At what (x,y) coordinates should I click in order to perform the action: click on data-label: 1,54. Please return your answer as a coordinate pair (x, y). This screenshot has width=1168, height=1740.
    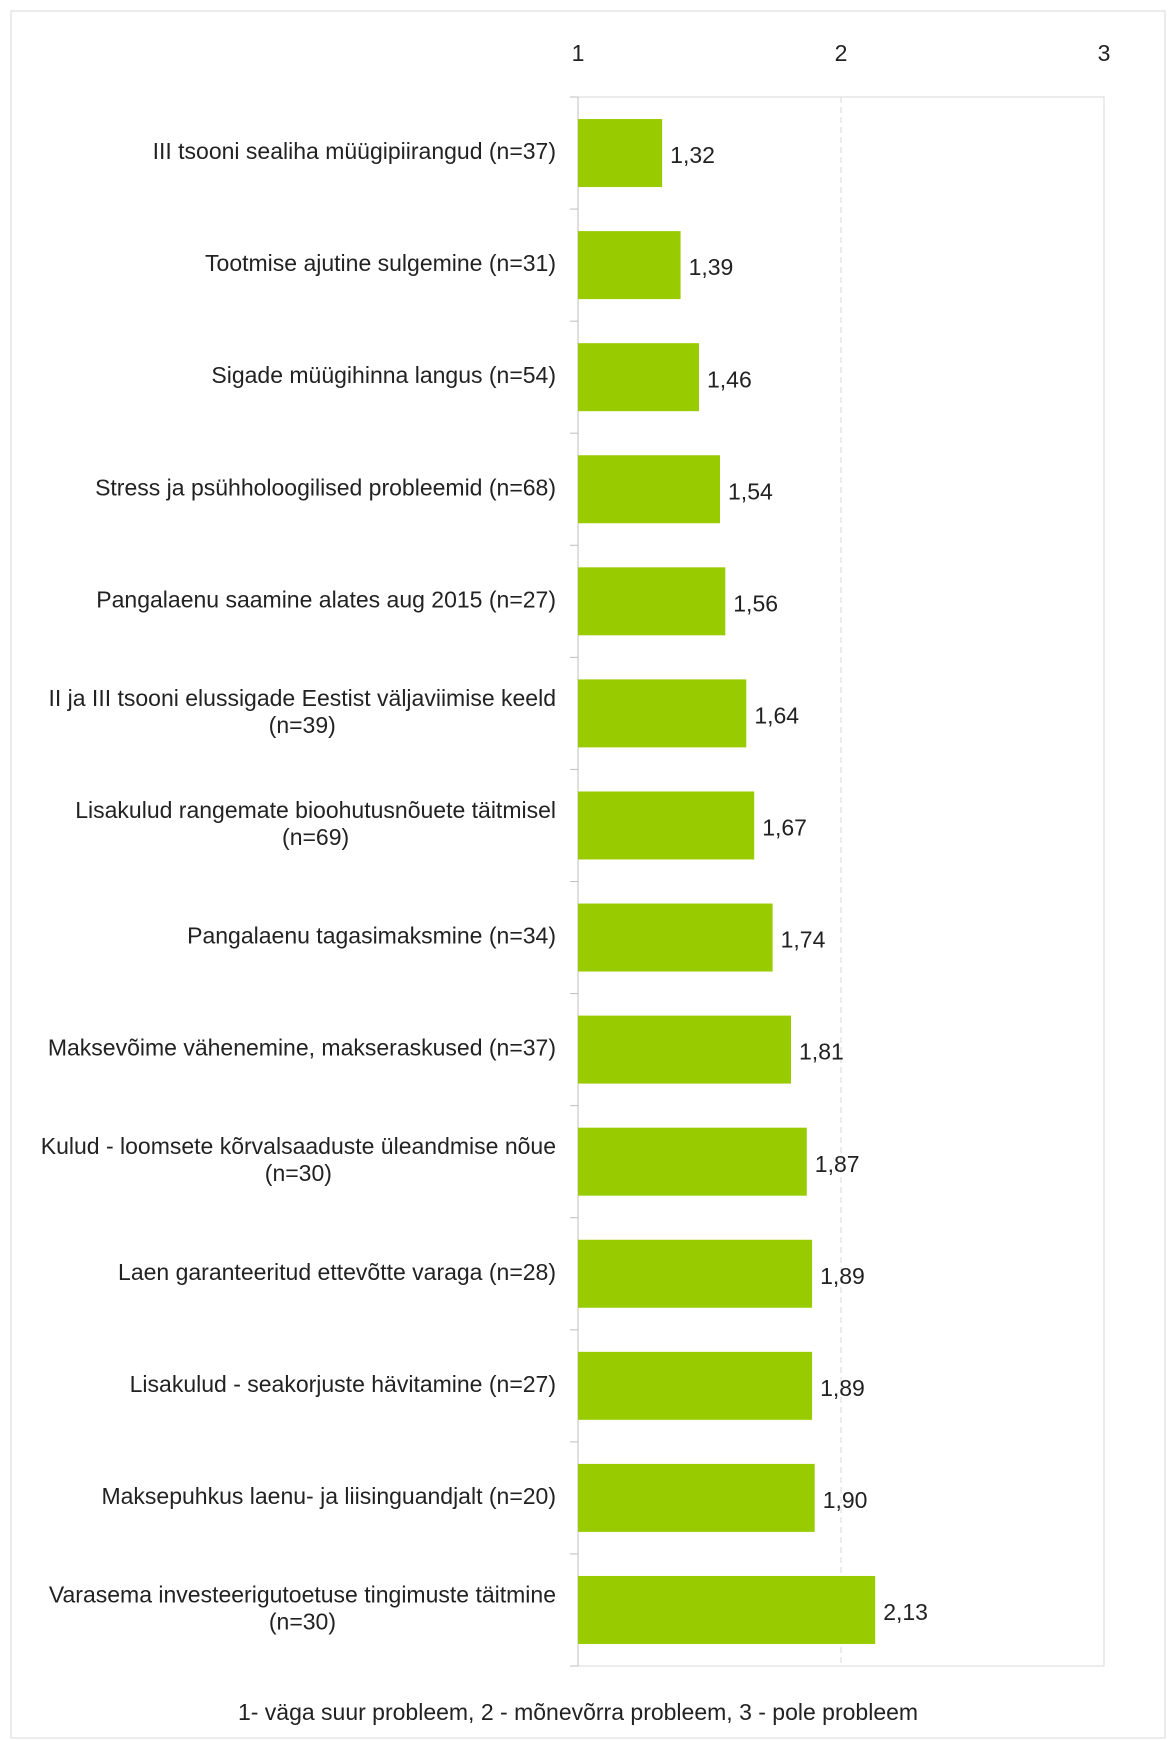
    Looking at the image, I should click on (750, 491).